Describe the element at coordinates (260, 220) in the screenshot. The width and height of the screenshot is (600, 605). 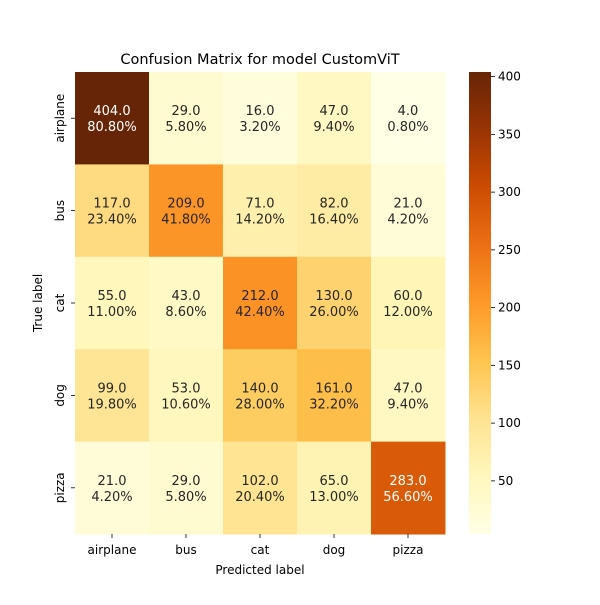
I see `cell-percent-label: 14.20%` at that location.